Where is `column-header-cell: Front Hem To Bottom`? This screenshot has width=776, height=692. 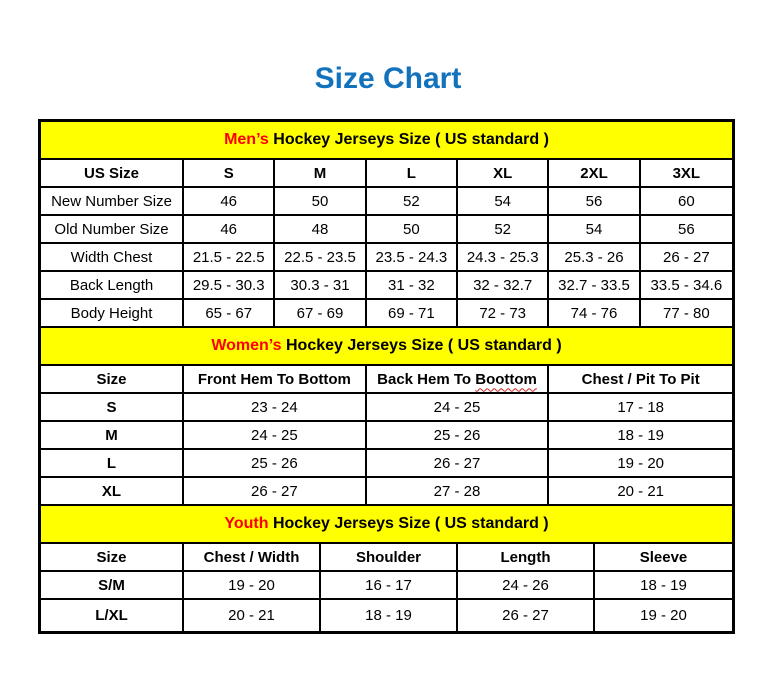
column-header-cell: Front Hem To Bottom is located at coordinates (275, 380).